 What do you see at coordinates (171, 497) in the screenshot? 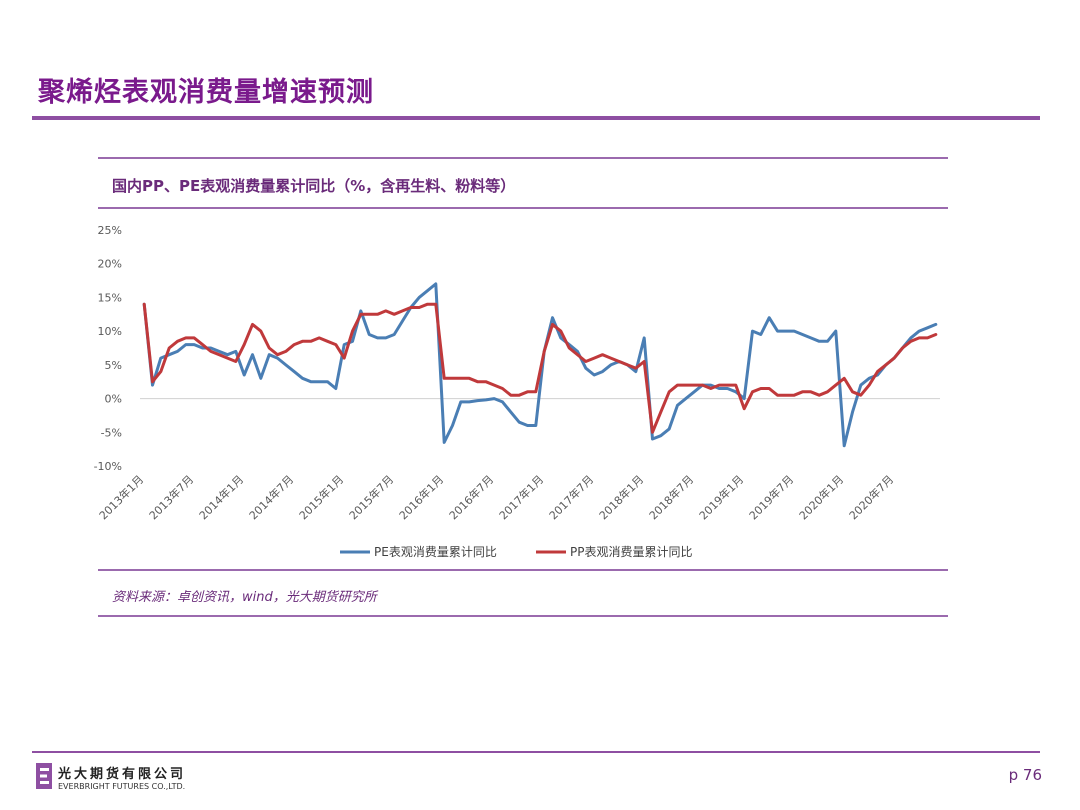
I see `x-tick-label: 2013年7月` at bounding box center [171, 497].